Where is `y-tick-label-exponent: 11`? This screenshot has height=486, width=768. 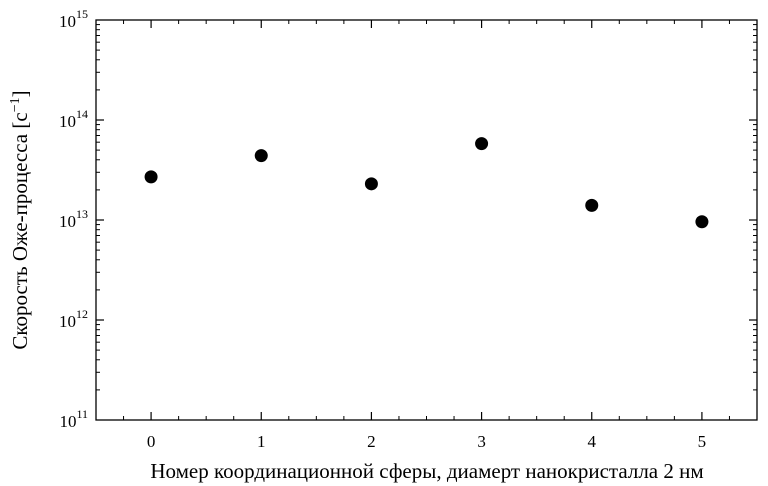 y-tick-label-exponent: 11 is located at coordinates (82, 414).